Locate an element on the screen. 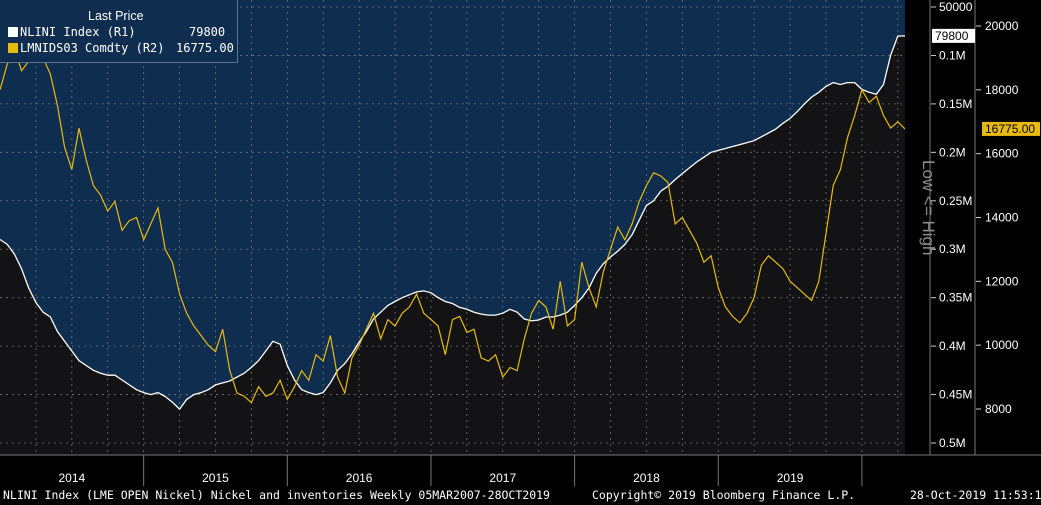 This screenshot has height=505, width=1041. legend-row-lmnids: LMNIDS03 Comdty (R2) 16775.00 is located at coordinates (121, 48).